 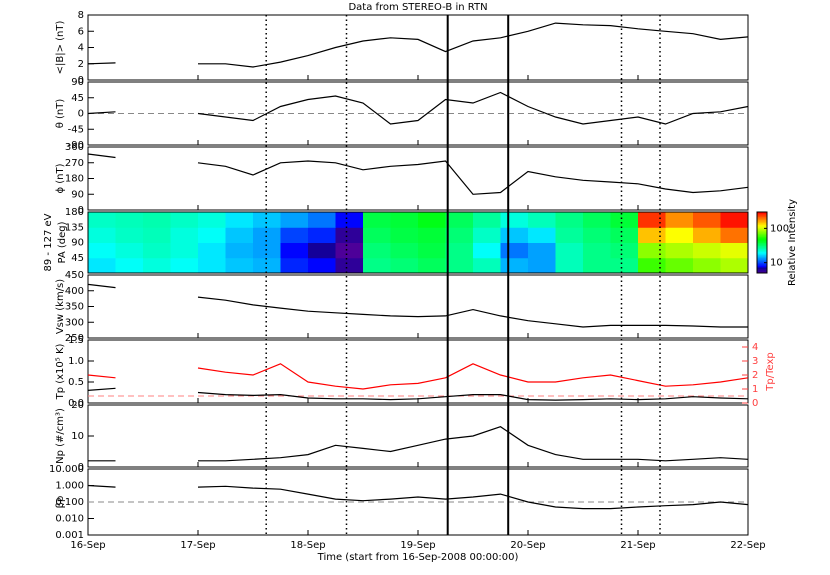 What do you see at coordinates (637, 545) in the screenshot?
I see `x-tick-label: 21-Sep` at bounding box center [637, 545].